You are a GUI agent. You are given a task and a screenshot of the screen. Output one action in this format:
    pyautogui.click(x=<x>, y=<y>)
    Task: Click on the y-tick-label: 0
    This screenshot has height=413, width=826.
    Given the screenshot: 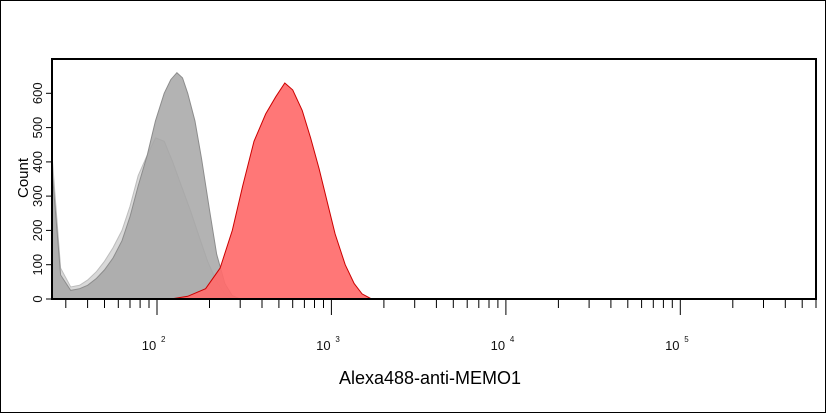 What is the action you would take?
    pyautogui.click(x=37, y=298)
    